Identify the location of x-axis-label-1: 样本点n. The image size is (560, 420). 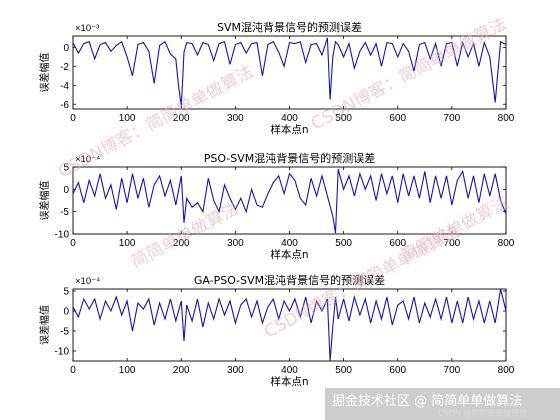
(289, 129).